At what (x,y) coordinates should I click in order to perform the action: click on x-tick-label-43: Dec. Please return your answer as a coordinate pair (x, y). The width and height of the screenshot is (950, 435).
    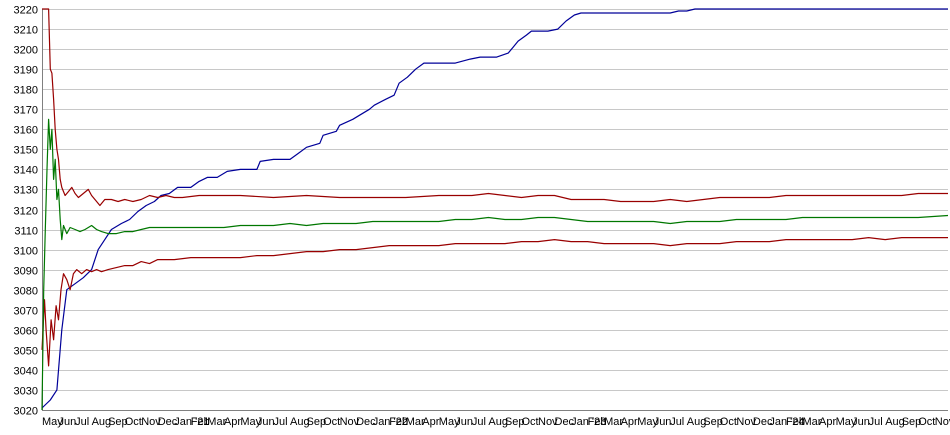
    Looking at the image, I should click on (763, 422).